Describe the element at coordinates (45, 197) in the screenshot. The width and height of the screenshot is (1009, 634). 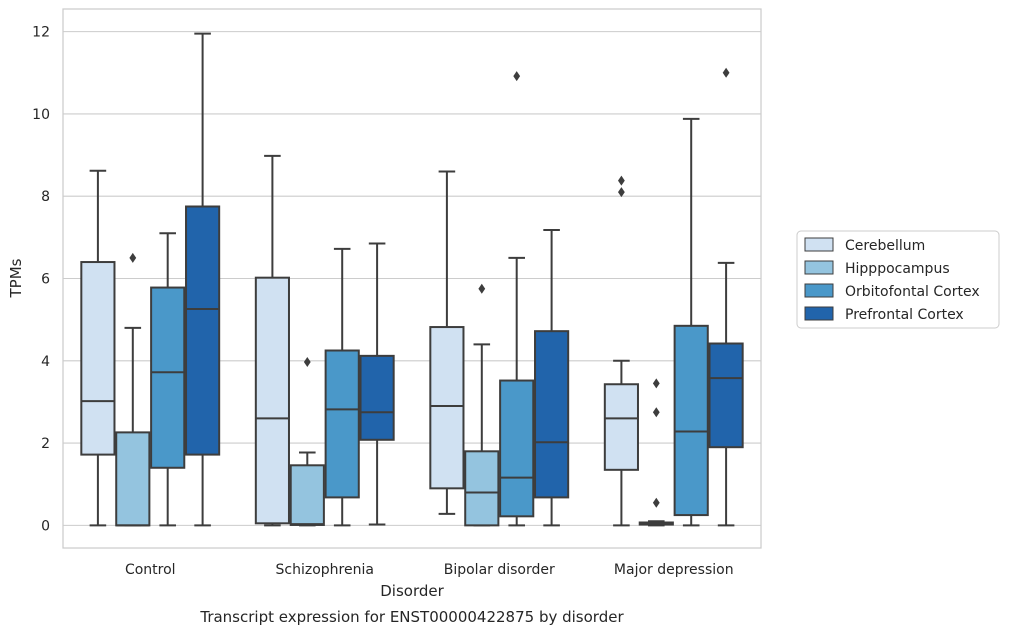
I see `y-tick-label: 8` at that location.